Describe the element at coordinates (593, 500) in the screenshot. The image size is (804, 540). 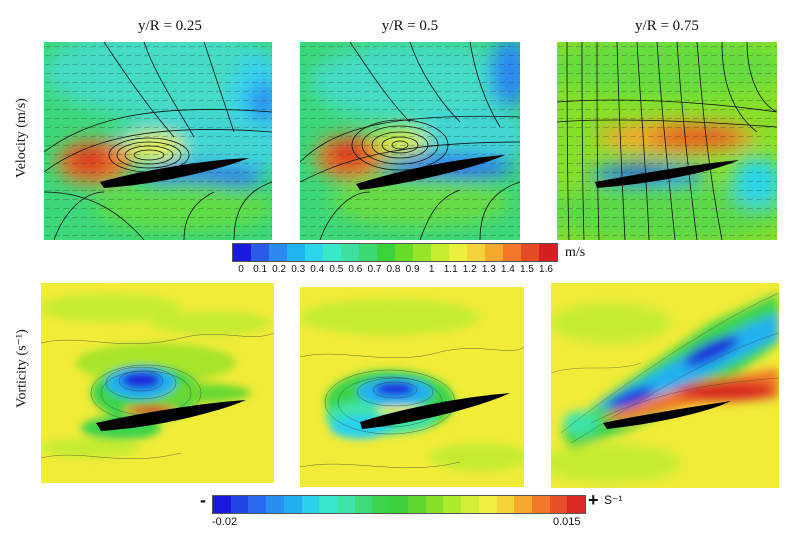
I see `vorticity-plus-symbol: +` at that location.